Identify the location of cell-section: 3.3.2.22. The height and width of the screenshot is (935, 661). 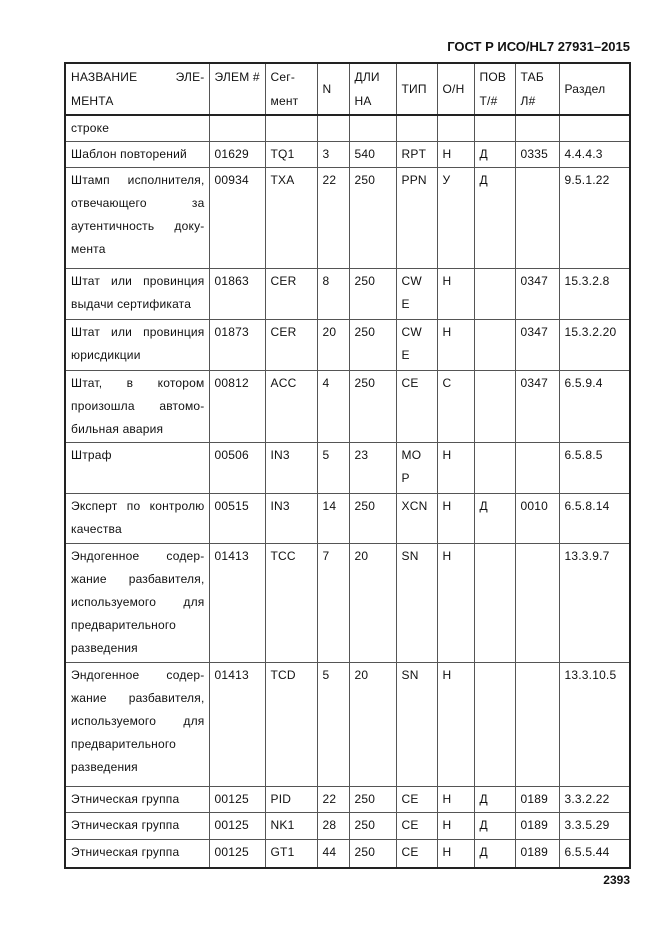
(594, 799).